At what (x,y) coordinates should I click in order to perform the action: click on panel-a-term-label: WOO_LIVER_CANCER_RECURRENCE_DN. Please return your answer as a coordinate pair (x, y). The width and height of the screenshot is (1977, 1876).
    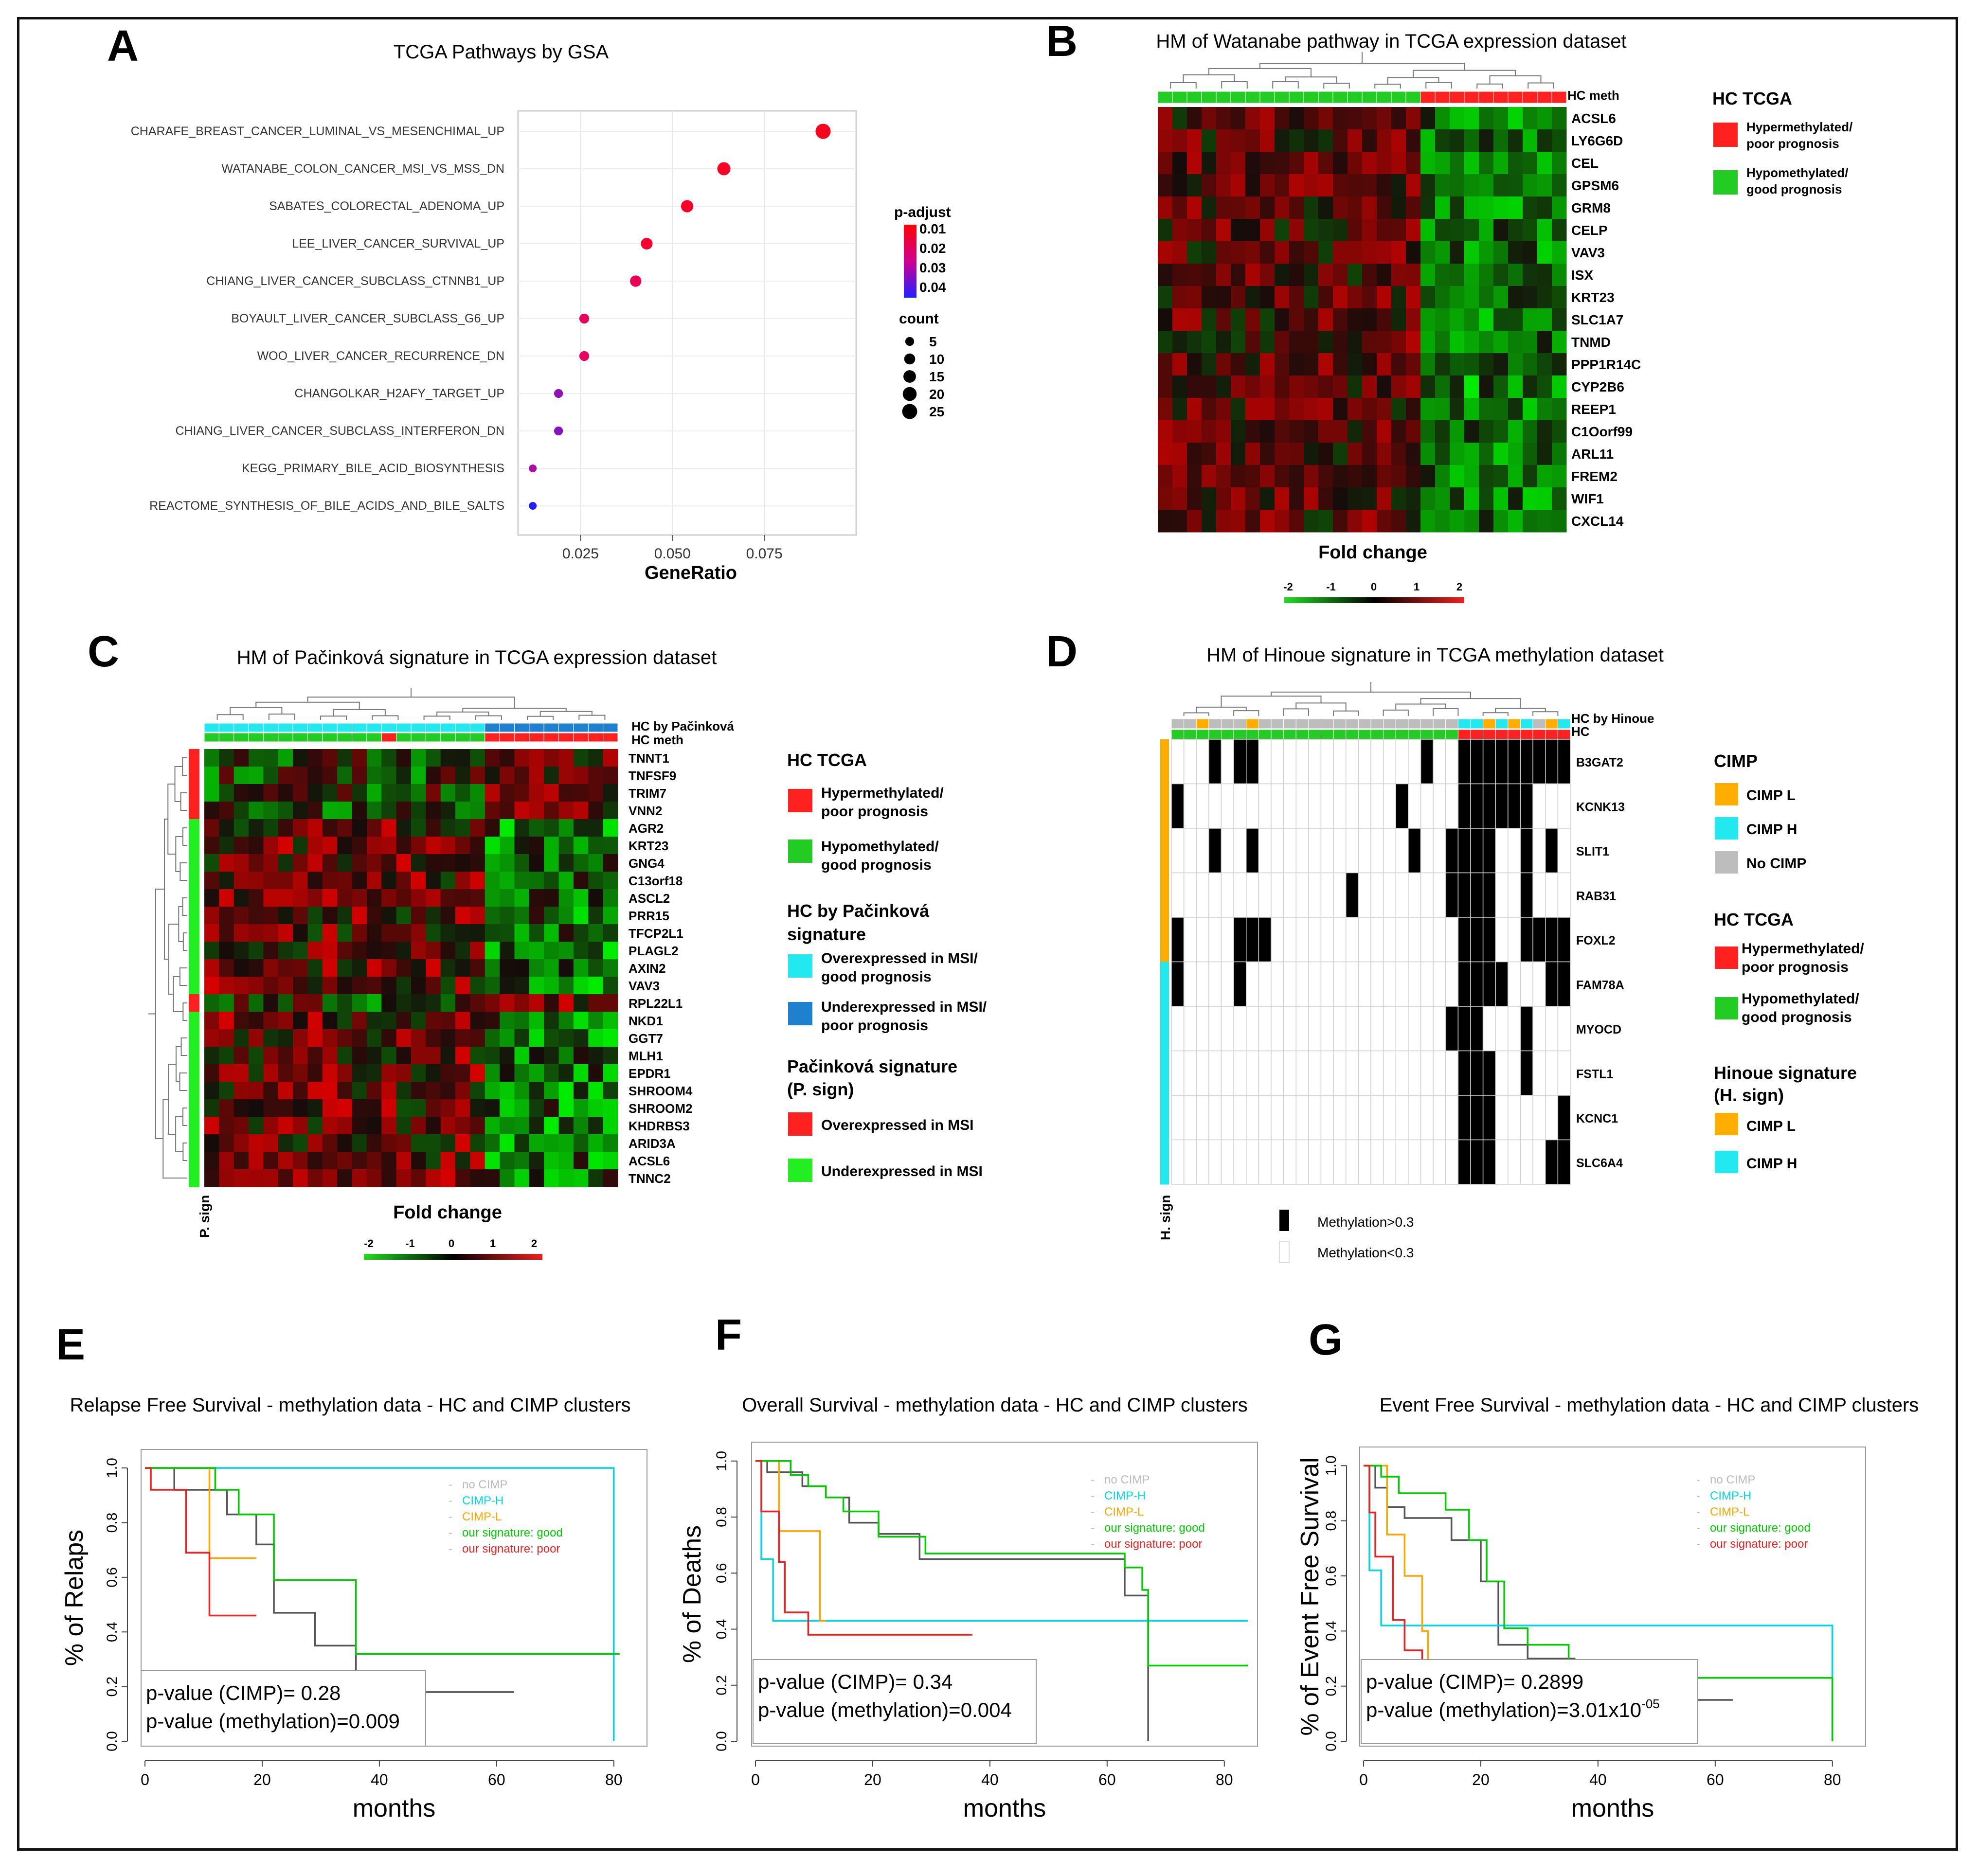
    Looking at the image, I should click on (380, 356).